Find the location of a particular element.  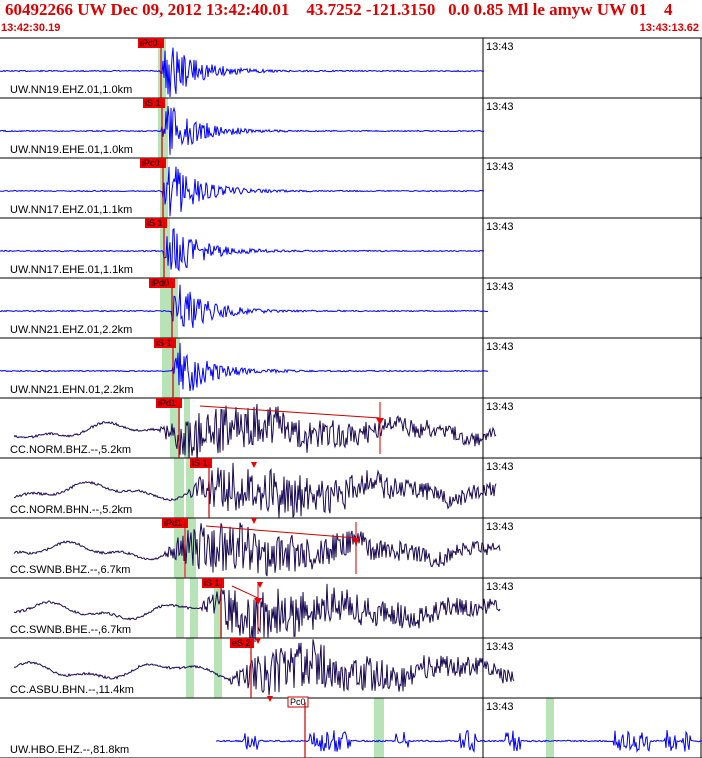

window-end-time: 13:43:13.62 is located at coordinates (669, 28).